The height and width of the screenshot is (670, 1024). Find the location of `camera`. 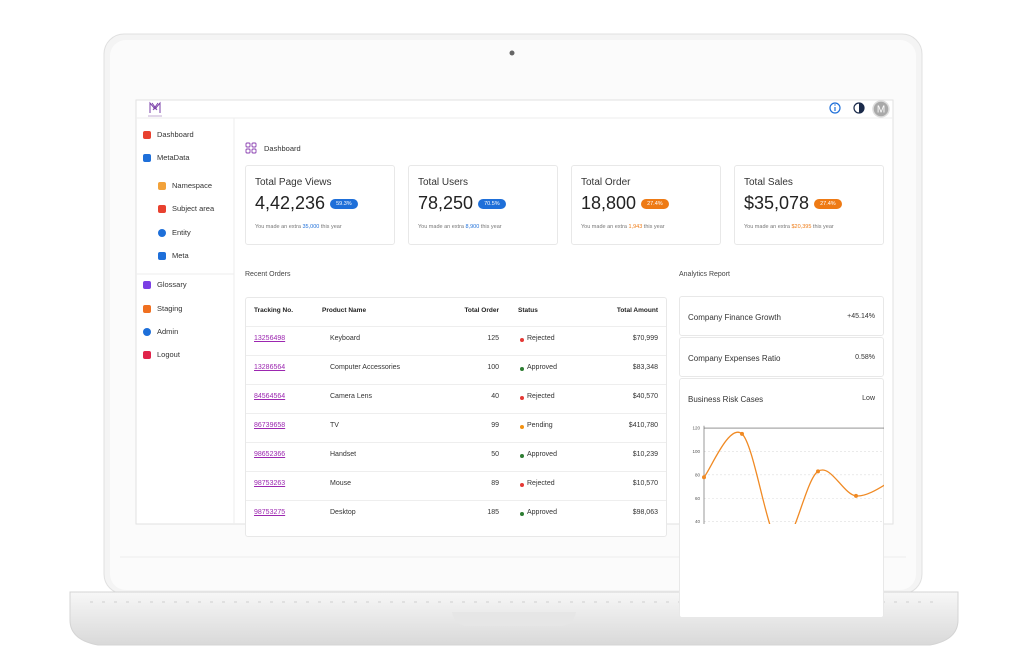

camera is located at coordinates (512, 53).